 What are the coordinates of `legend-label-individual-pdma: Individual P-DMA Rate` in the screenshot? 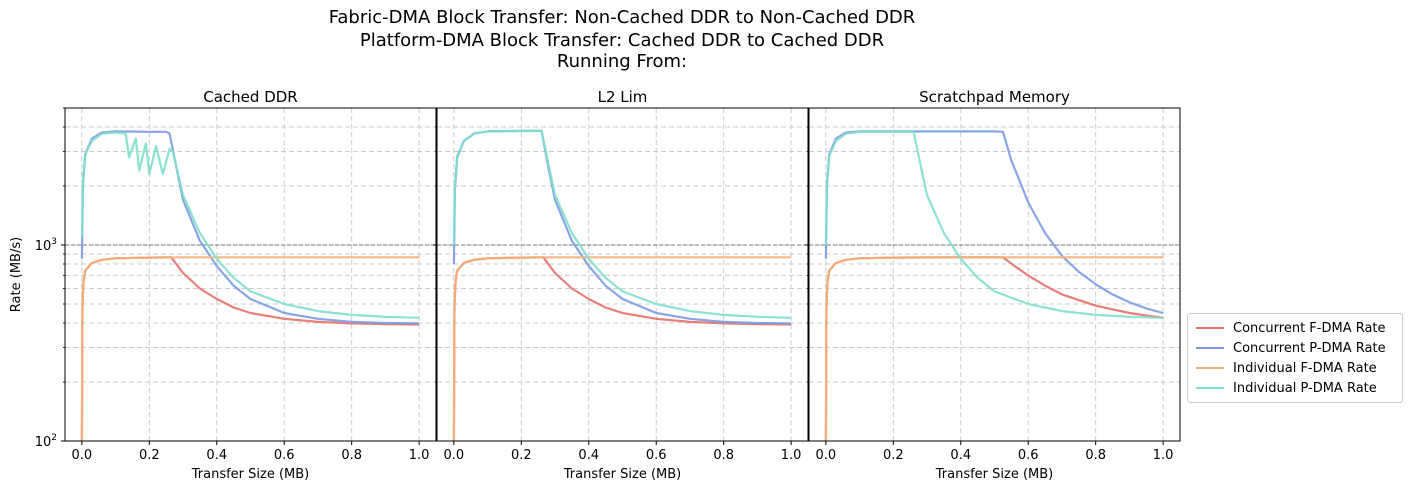 It's located at (1305, 388).